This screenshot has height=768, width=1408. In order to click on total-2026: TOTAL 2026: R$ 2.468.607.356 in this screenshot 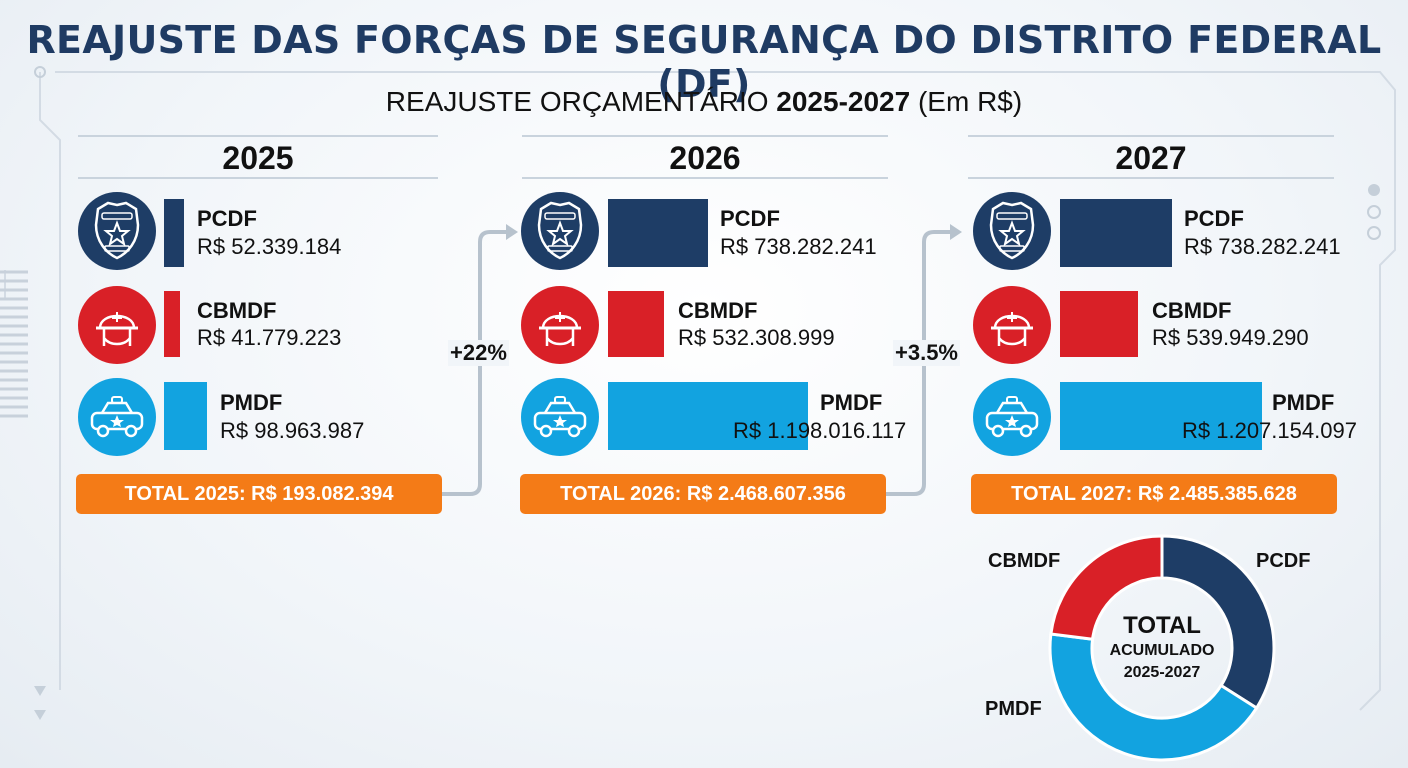, I will do `click(703, 494)`.